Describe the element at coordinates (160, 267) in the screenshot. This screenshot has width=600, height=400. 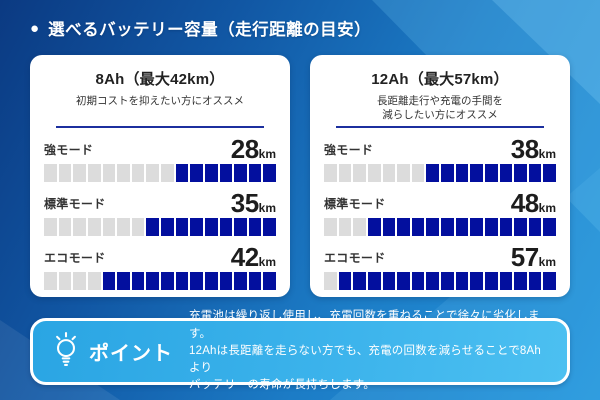
I see `range-row-eco: エコモード 42km` at that location.